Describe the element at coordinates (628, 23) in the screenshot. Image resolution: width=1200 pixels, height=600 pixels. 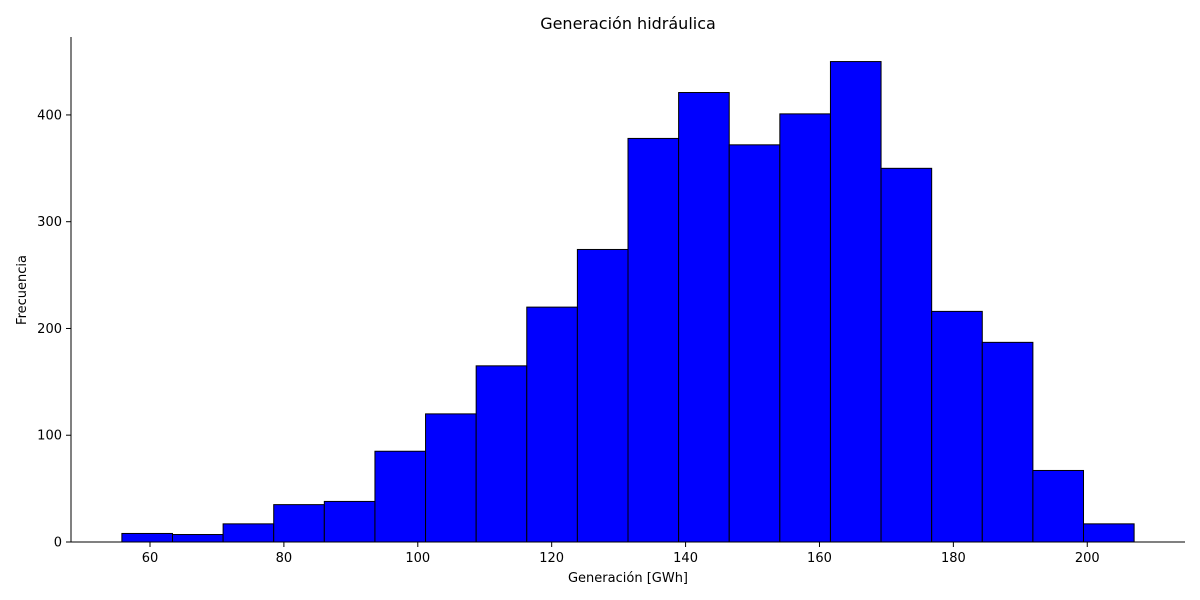
I see `chart-title: Generación hidráulica` at that location.